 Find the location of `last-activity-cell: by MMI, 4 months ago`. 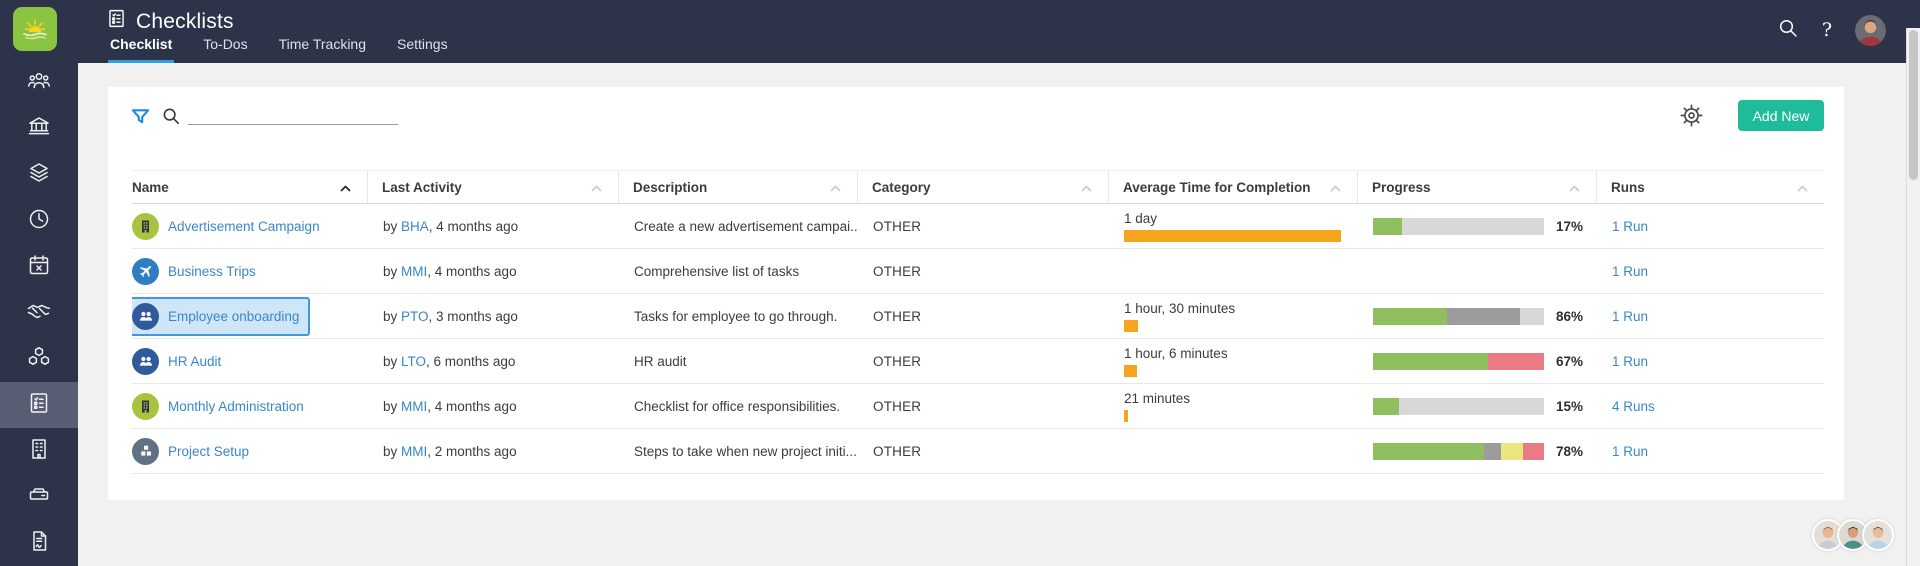

last-activity-cell: by MMI, 4 months ago is located at coordinates (492, 406).